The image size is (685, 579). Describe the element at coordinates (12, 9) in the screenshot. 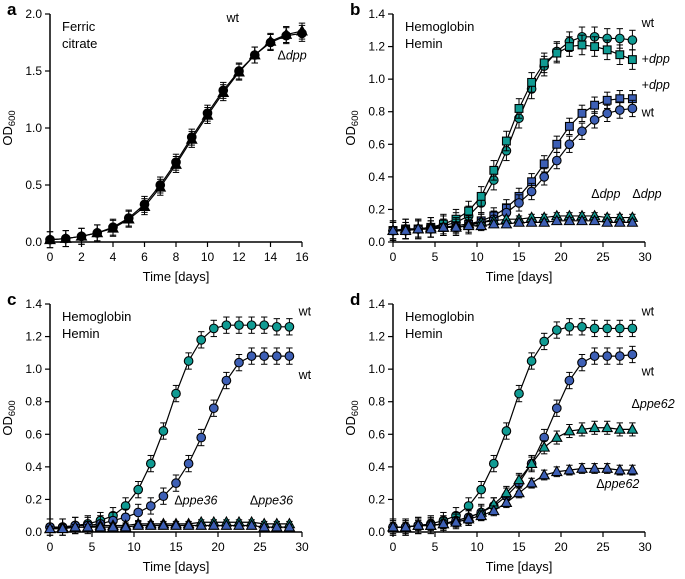

I see `panel-letter-a: a` at that location.